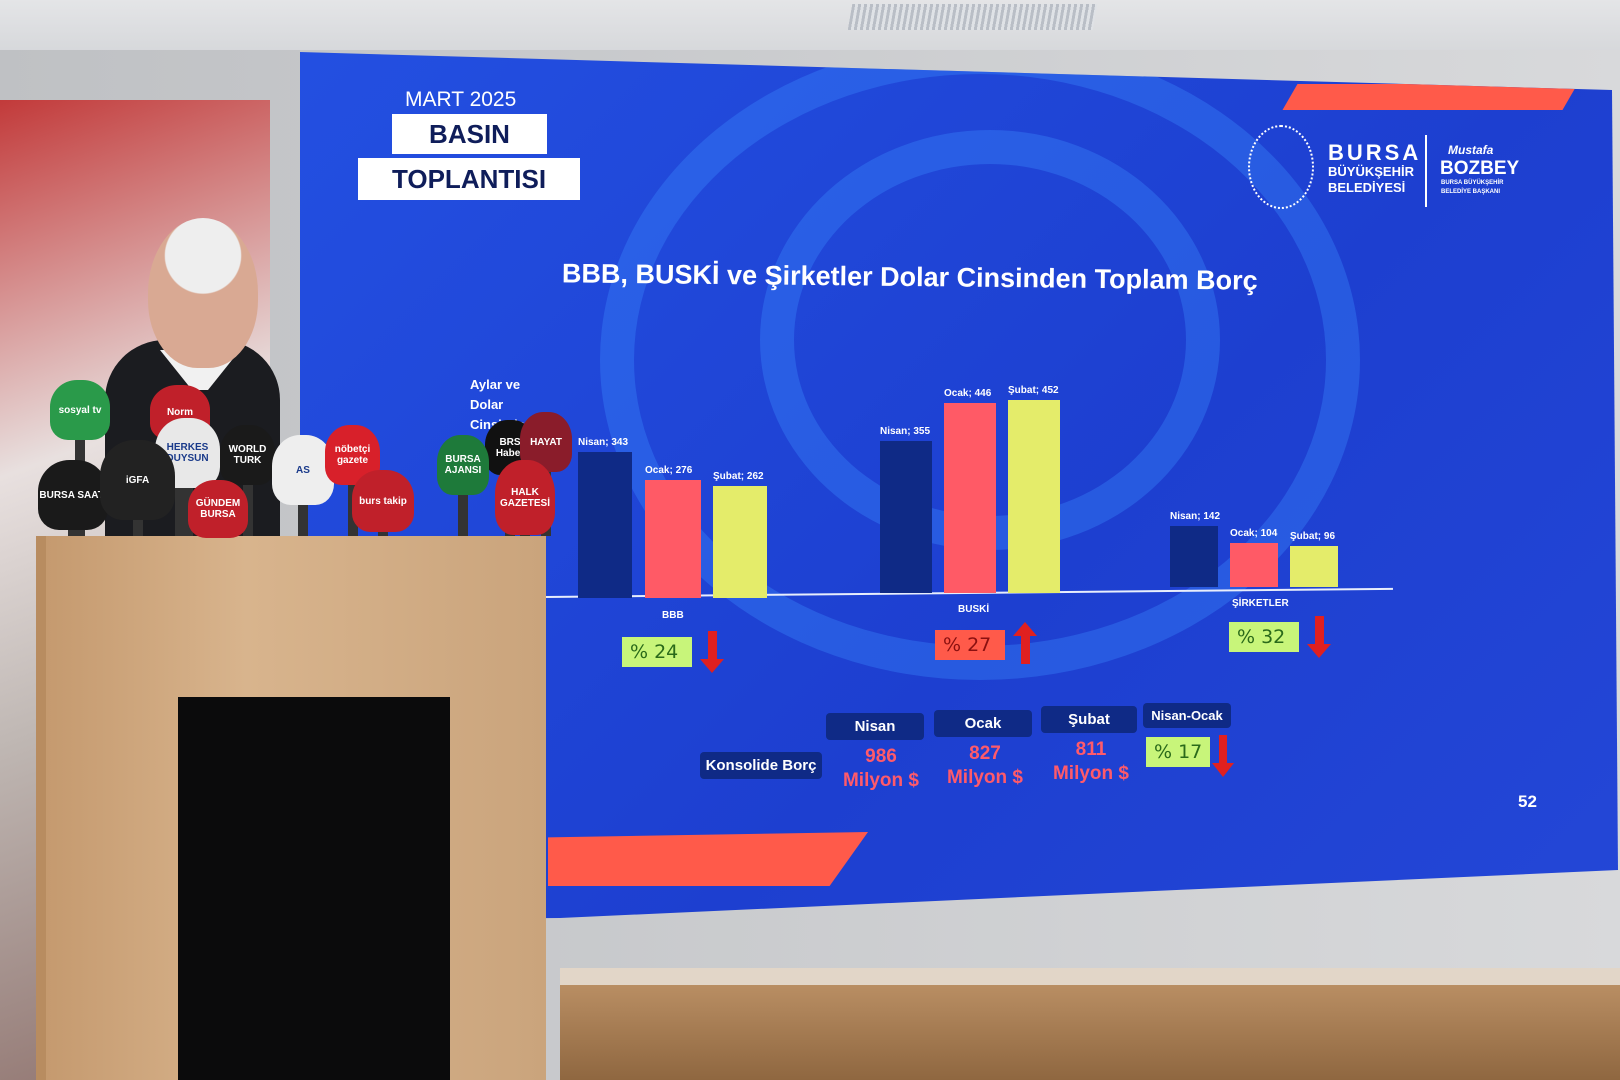 The image size is (1620, 1080). I want to click on microphone: WORLD TURK, so click(247, 455).